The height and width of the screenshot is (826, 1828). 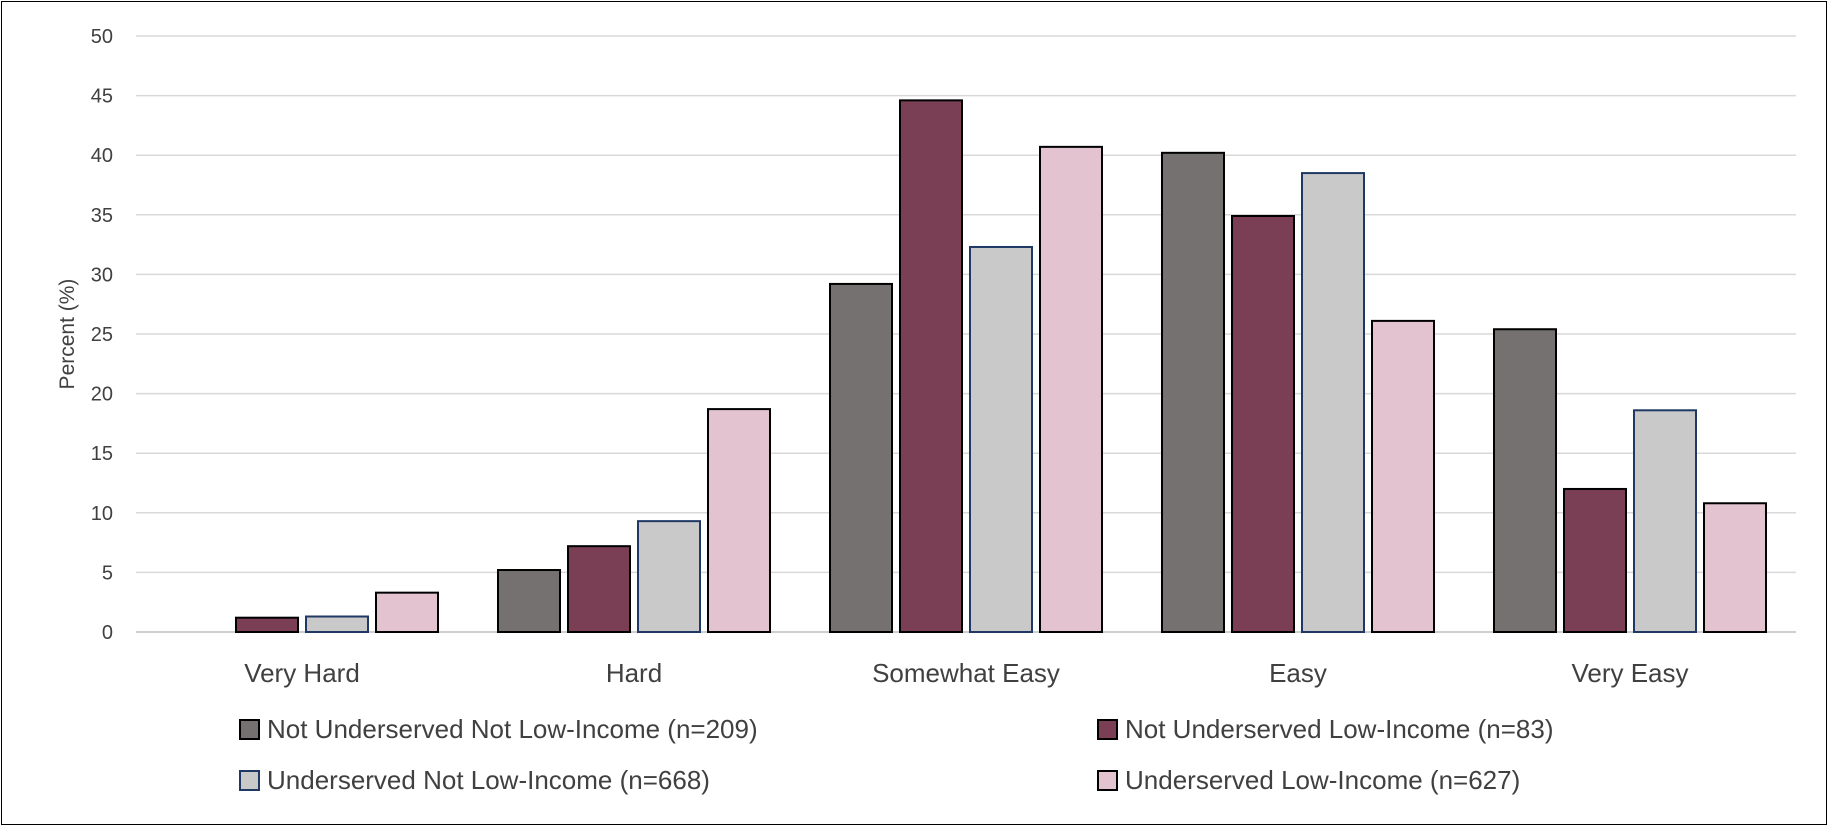 What do you see at coordinates (102, 97) in the screenshot?
I see `y-tick-label: 45` at bounding box center [102, 97].